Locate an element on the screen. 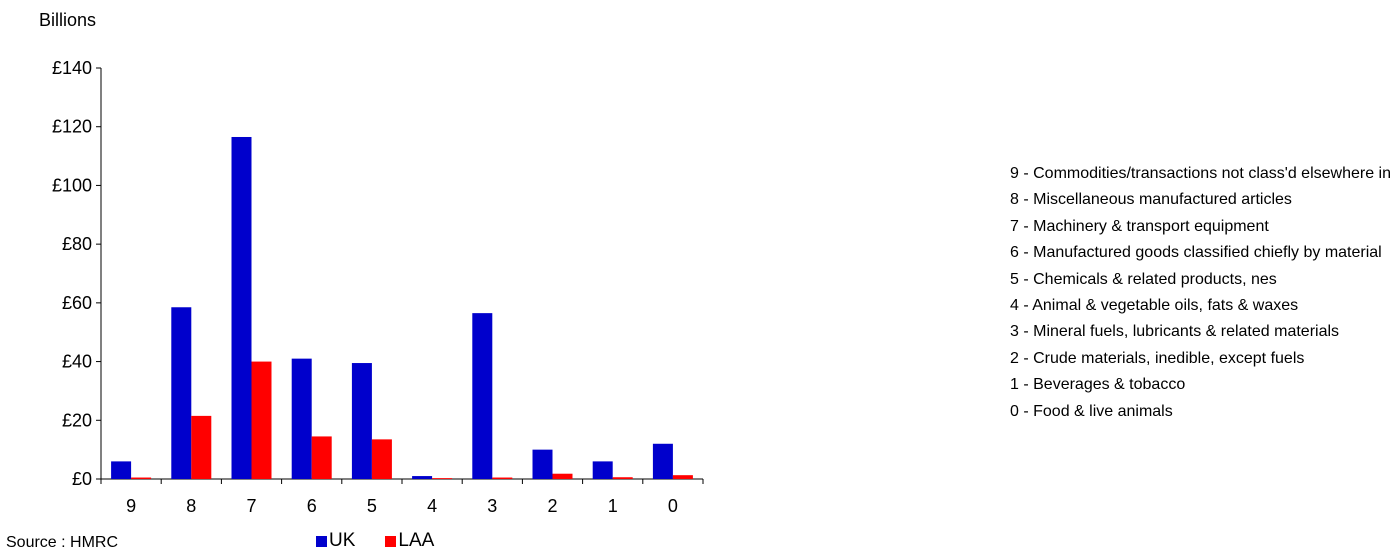 The height and width of the screenshot is (554, 1391). y-axis: £0 £20 £40 £60 £80 £100 £120 £140 is located at coordinates (77, 273).